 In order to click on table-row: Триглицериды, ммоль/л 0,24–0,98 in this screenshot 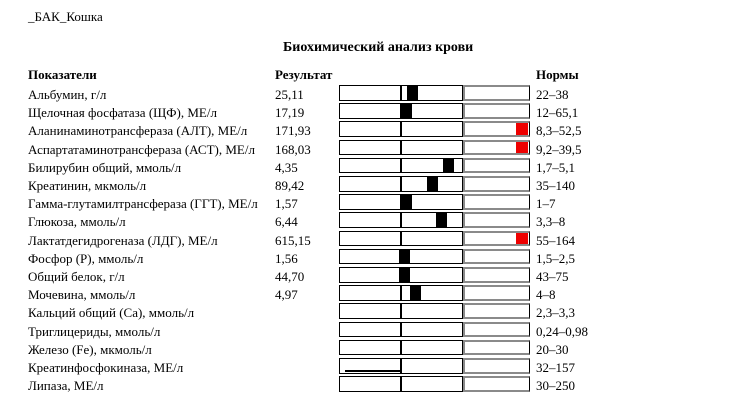, I will do `click(377, 331)`.